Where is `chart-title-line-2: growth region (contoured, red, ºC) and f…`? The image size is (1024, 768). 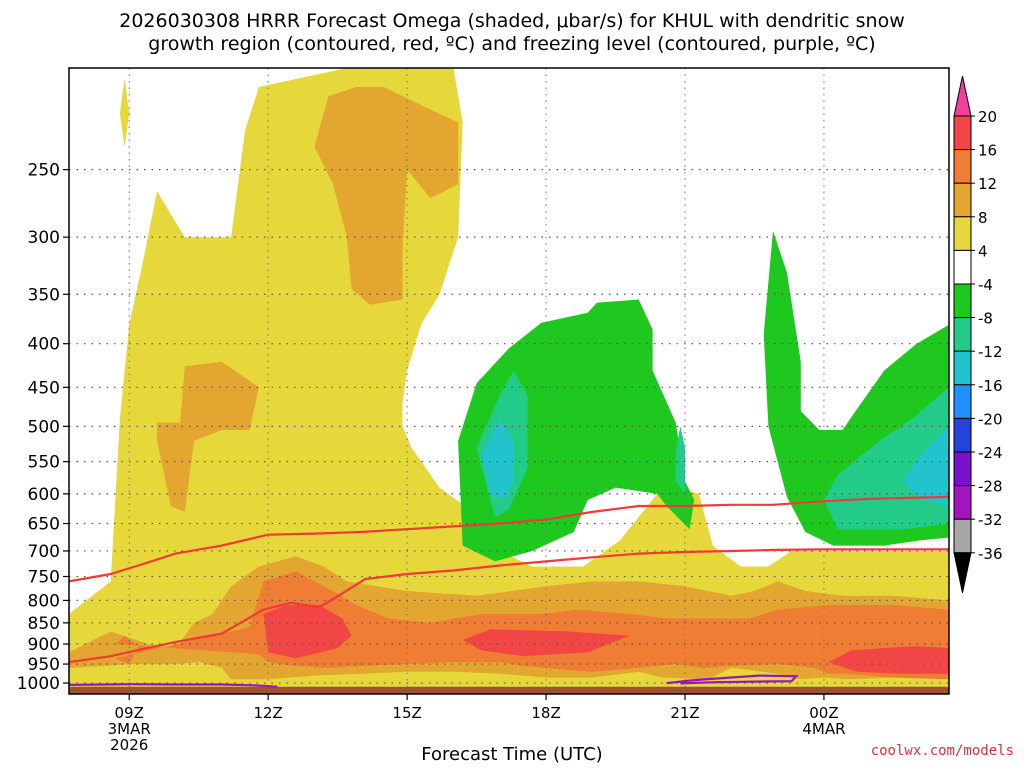
chart-title-line-2: growth region (contoured, red, ºC) and f… is located at coordinates (512, 44).